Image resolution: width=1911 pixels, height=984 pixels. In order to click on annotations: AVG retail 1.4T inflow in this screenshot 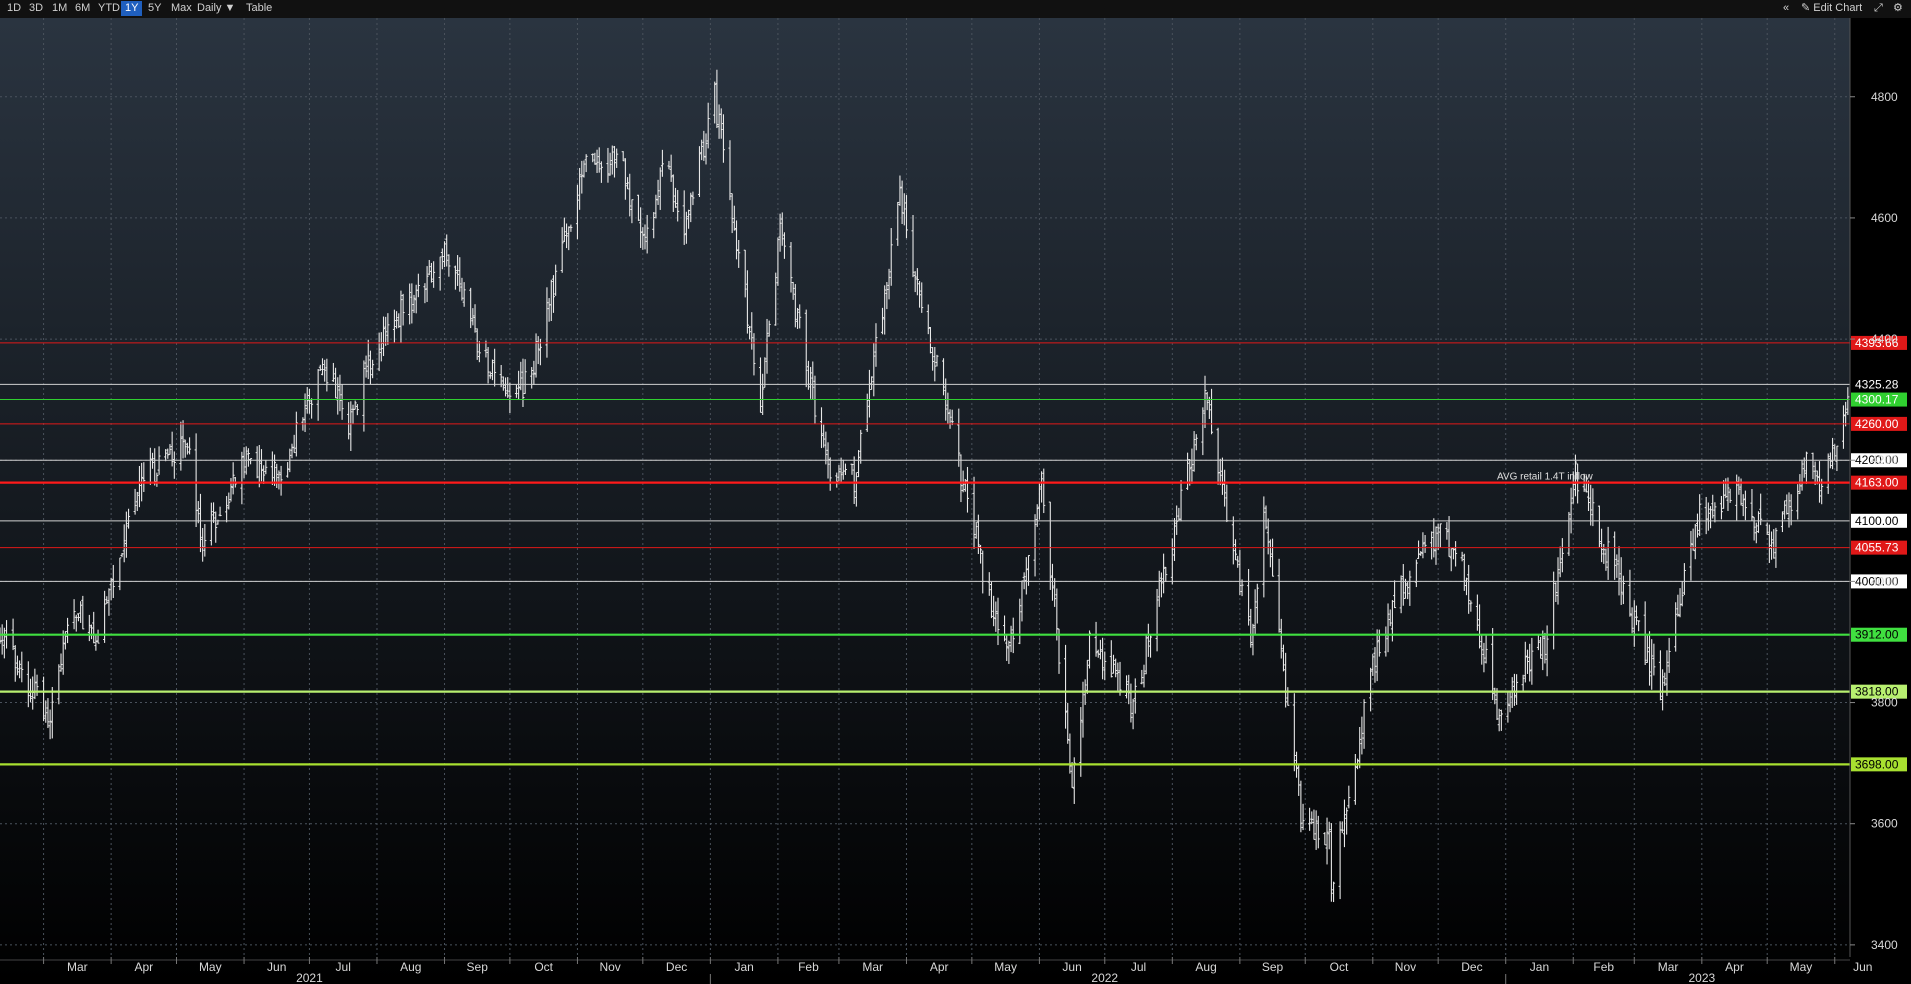, I will do `click(1545, 476)`.